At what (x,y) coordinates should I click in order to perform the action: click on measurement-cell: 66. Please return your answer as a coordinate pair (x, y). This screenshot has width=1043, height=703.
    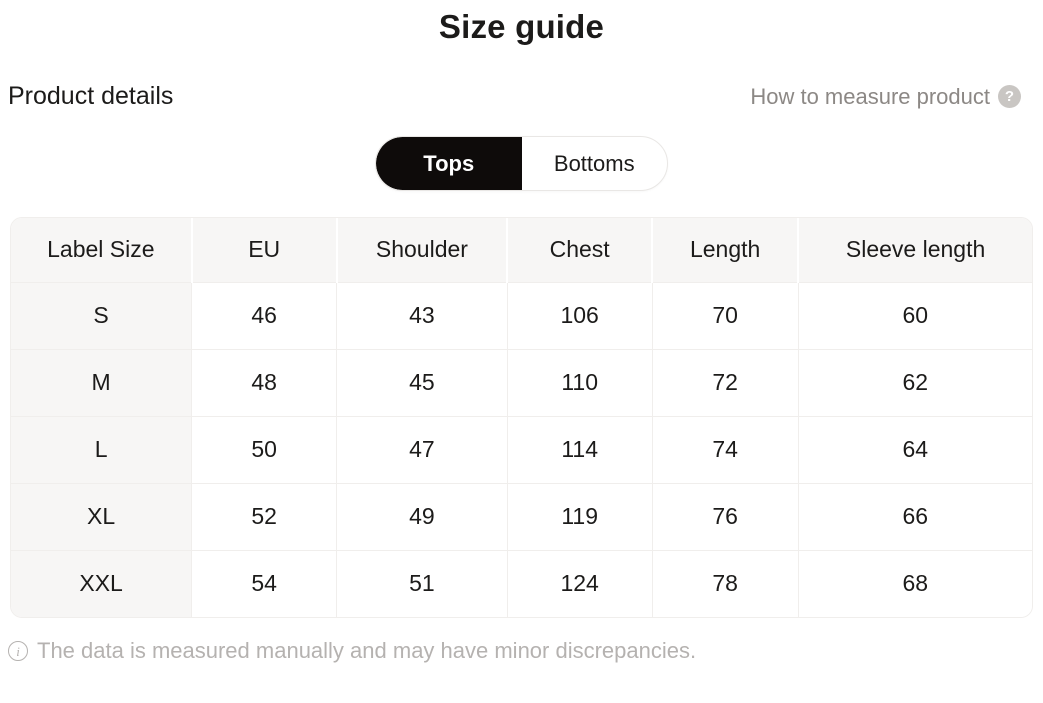
    Looking at the image, I should click on (915, 516).